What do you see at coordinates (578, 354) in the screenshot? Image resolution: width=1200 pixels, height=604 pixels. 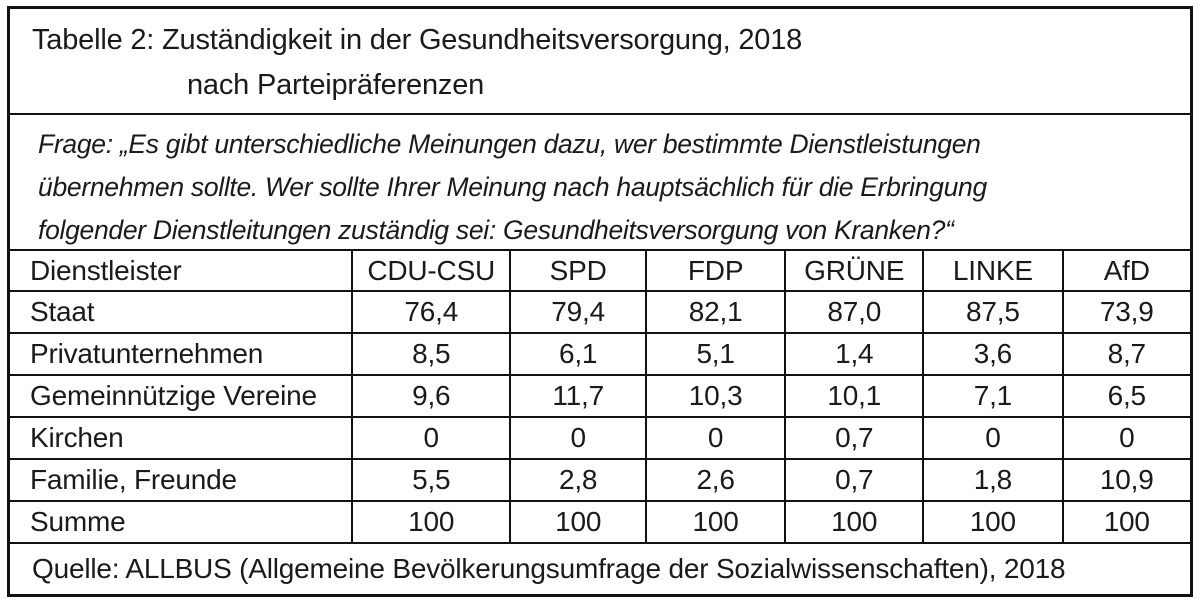 I see `data-cell: 6,1` at bounding box center [578, 354].